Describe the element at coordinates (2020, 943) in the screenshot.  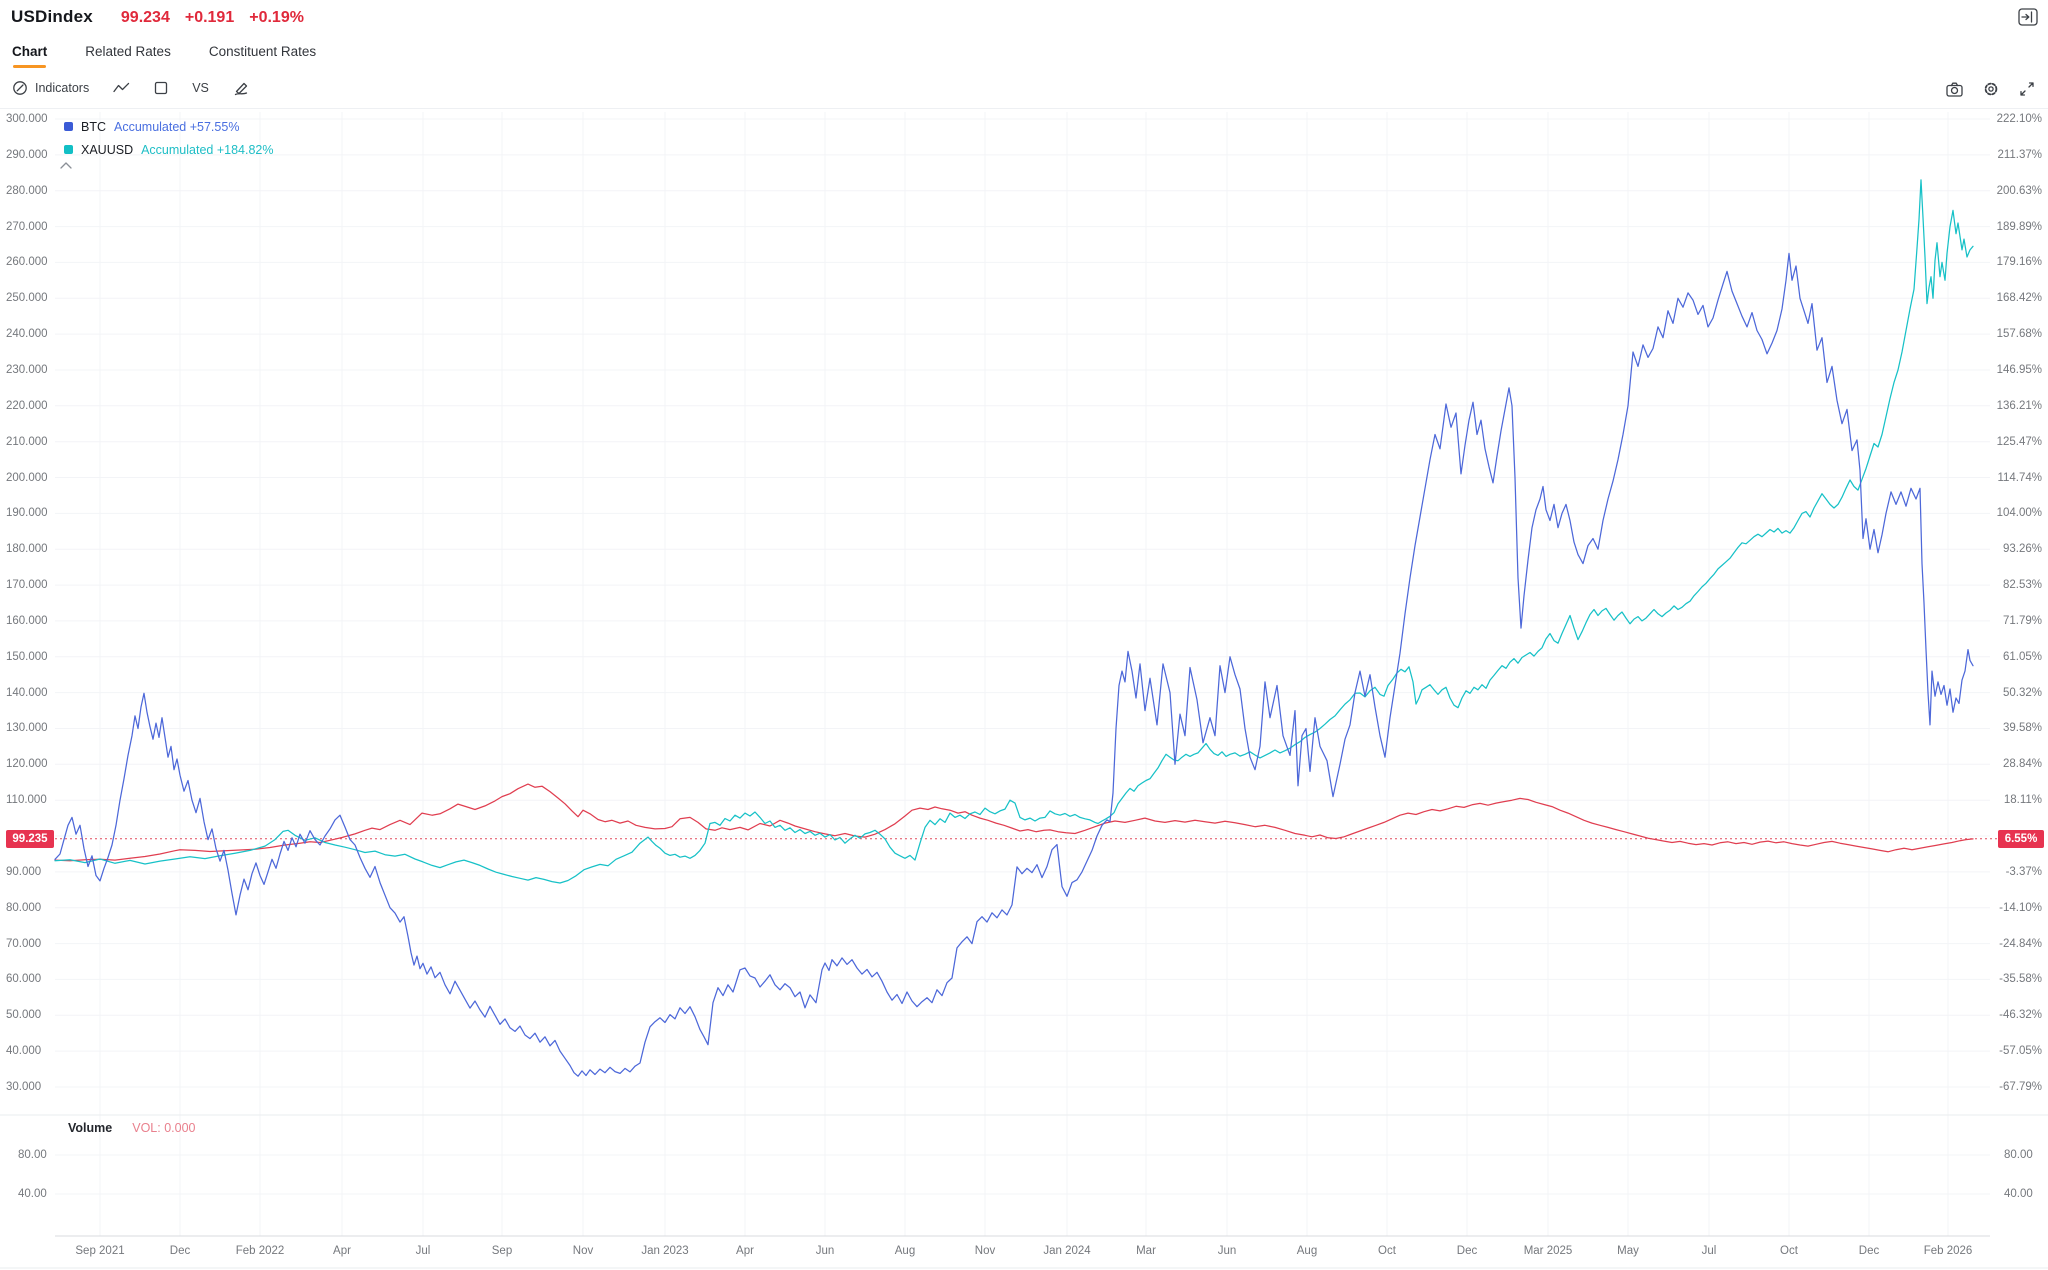
I see `y-axis-percent-label: -24.84%` at that location.